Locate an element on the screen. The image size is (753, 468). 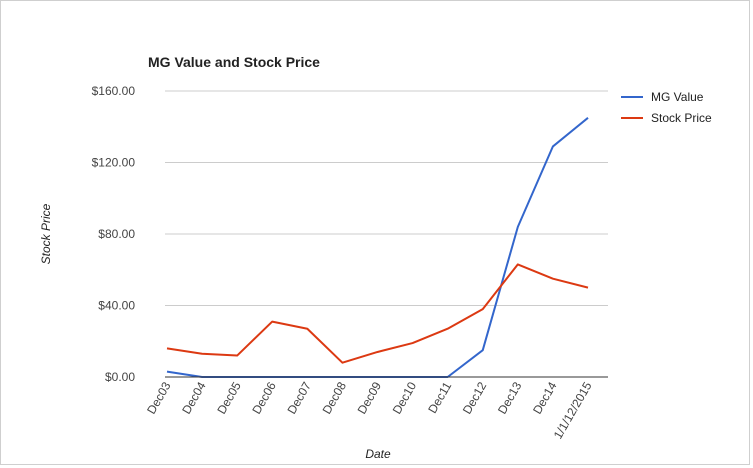
y-tick-labels: $0.00 $40.00 $80.00 $120.00 $160.00 is located at coordinates (114, 234).